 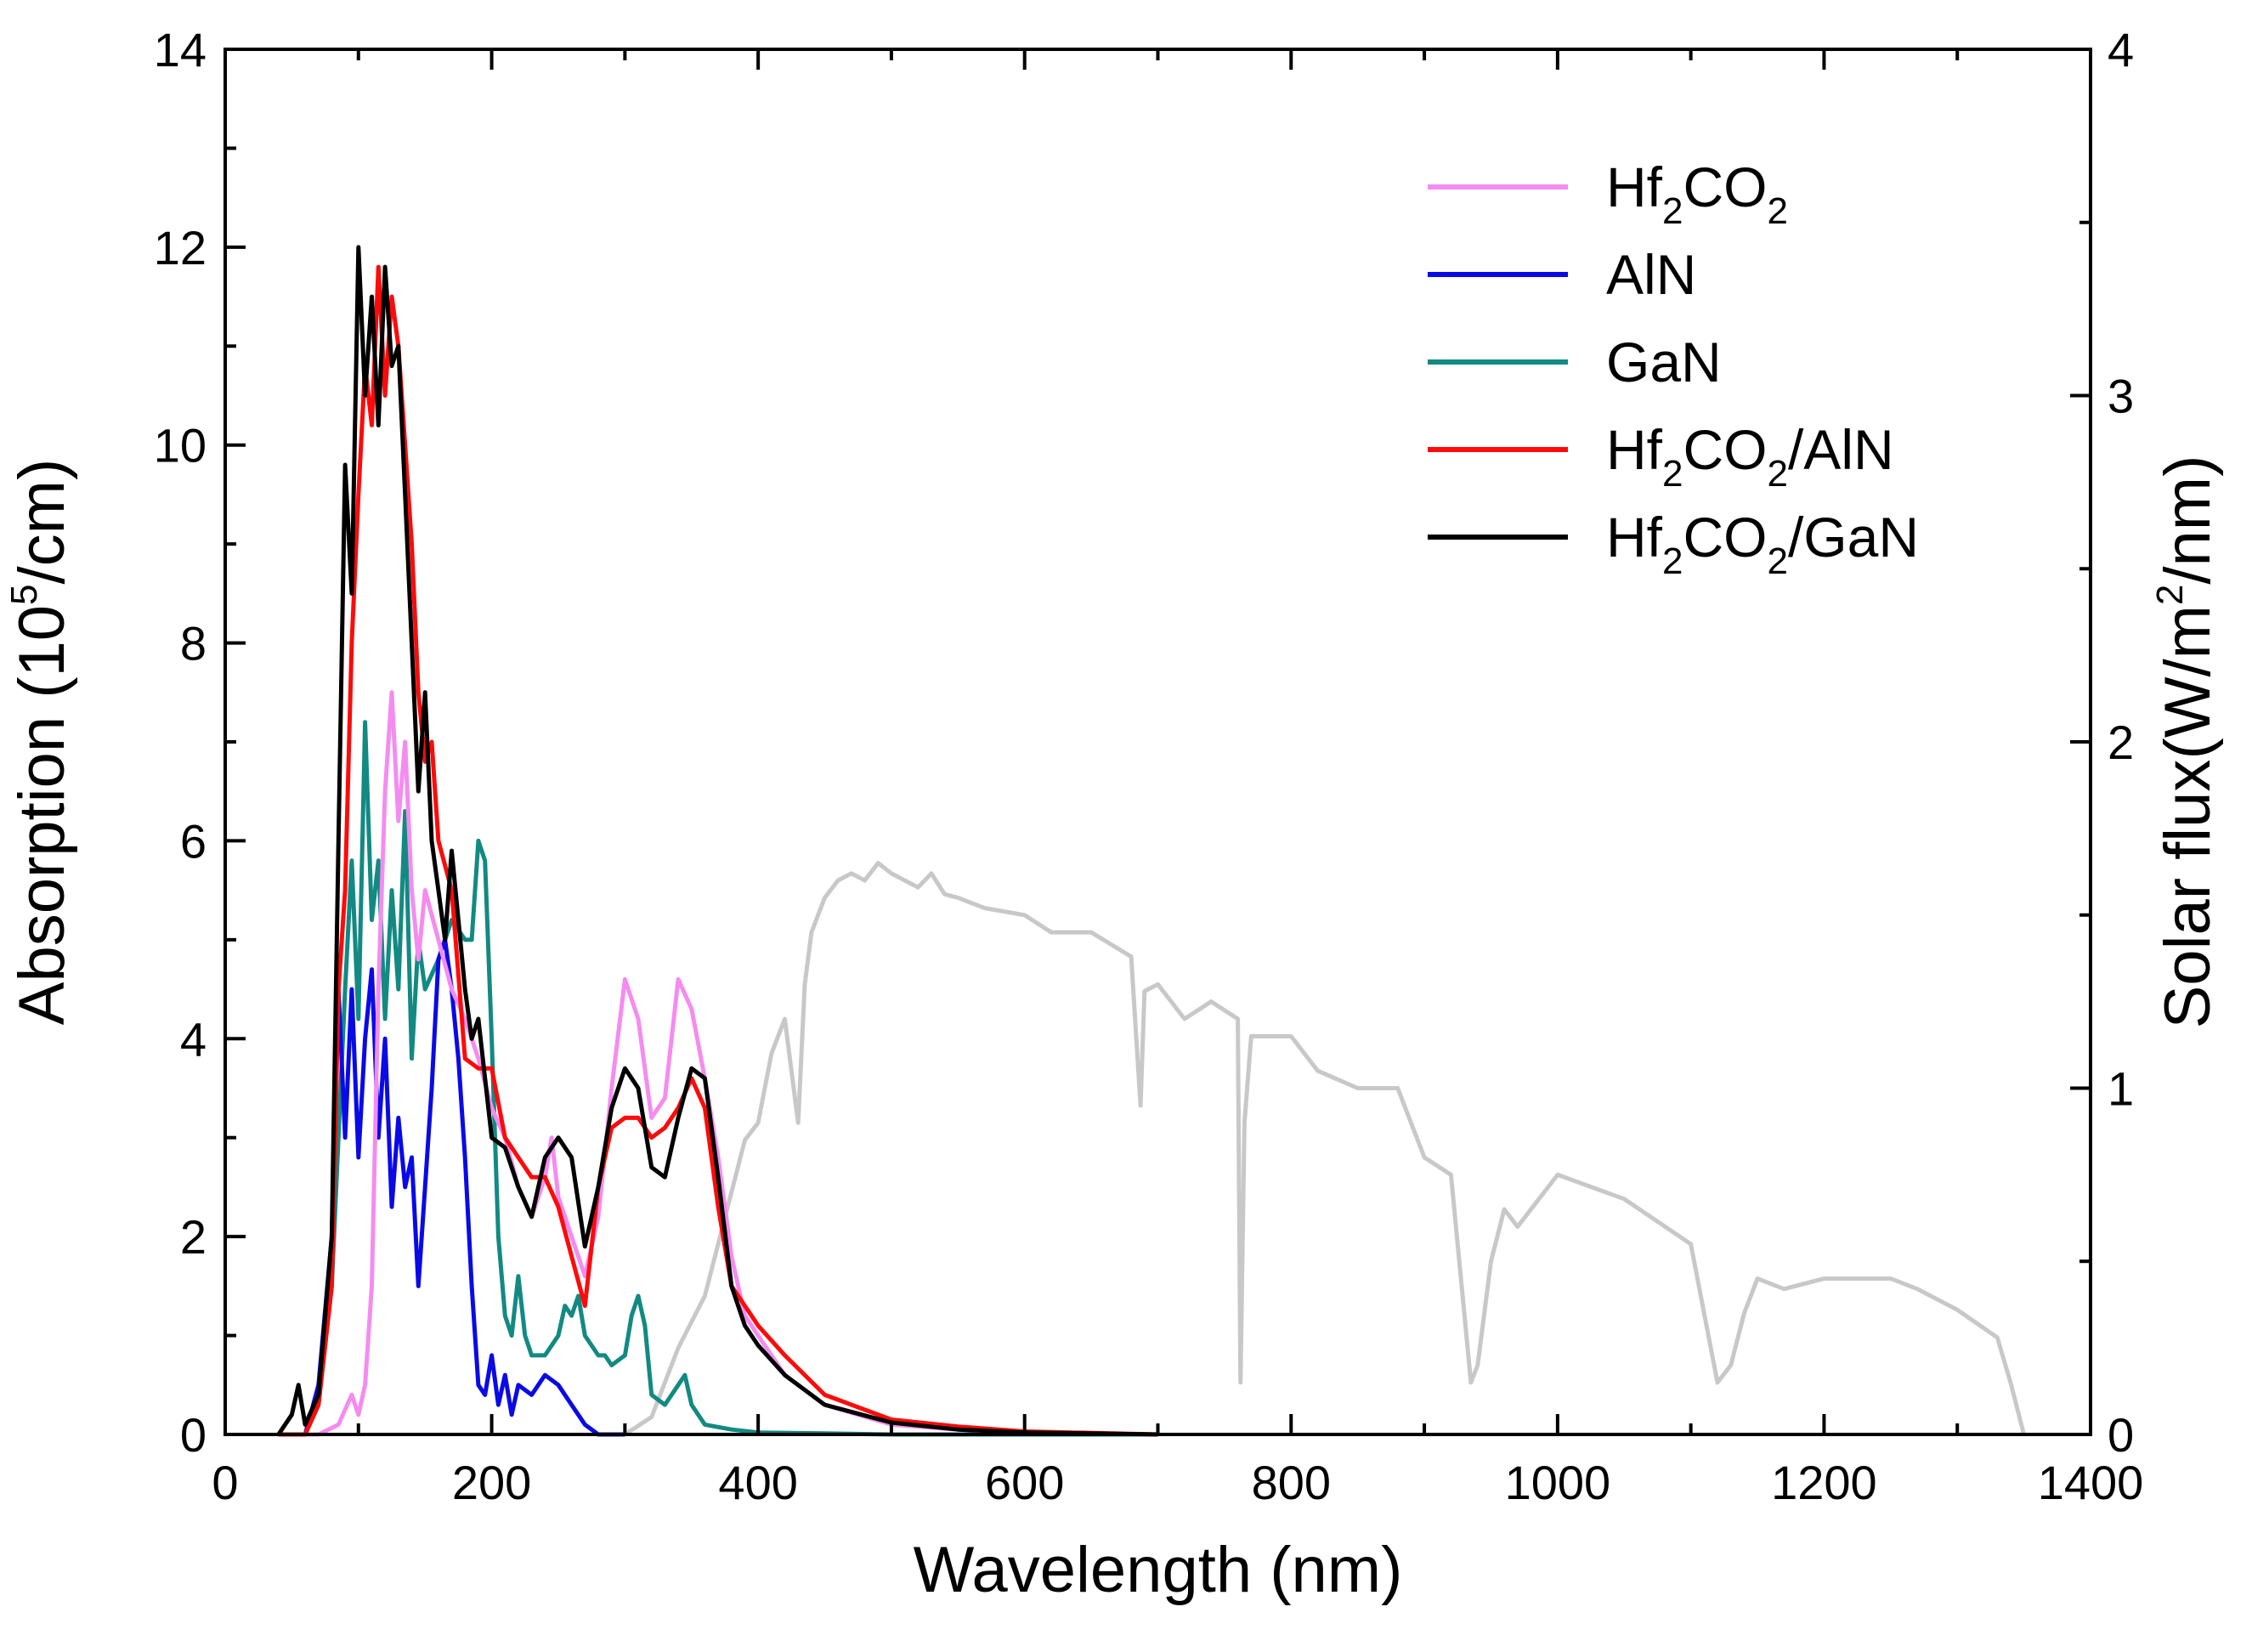 What do you see at coordinates (1291, 1482) in the screenshot?
I see `x-tick-label: 800` at bounding box center [1291, 1482].